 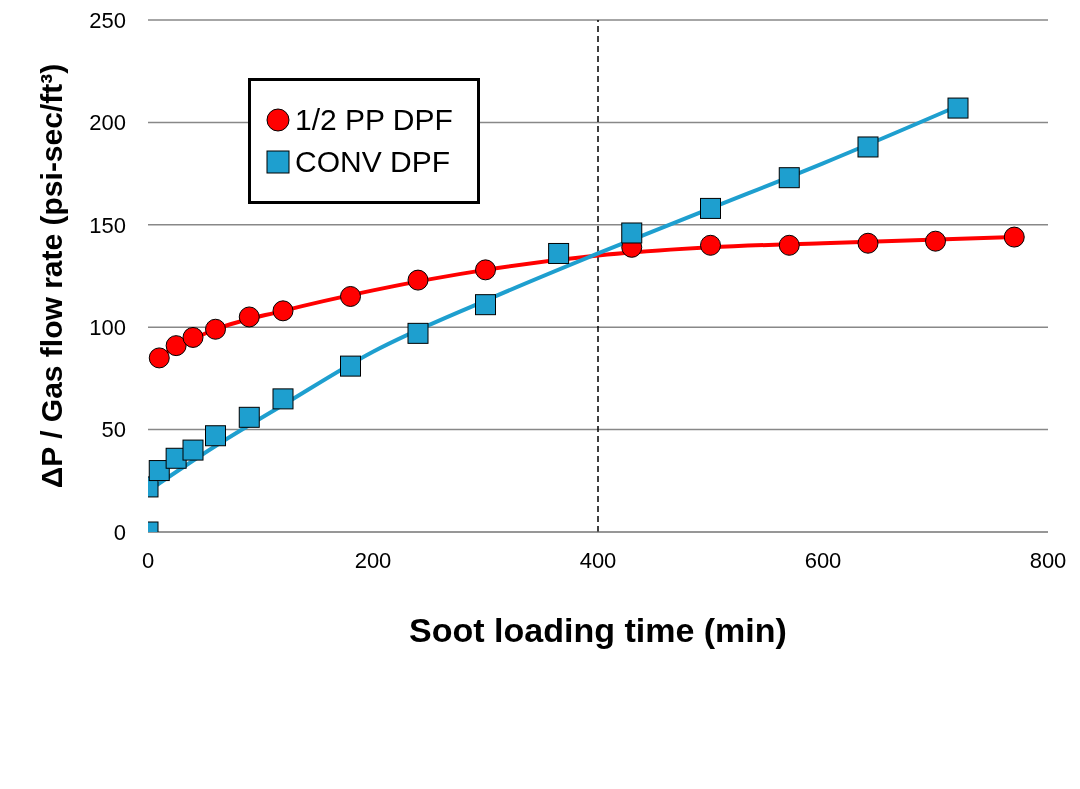 What do you see at coordinates (107, 328) in the screenshot?
I see `y-tick-label: 100` at bounding box center [107, 328].